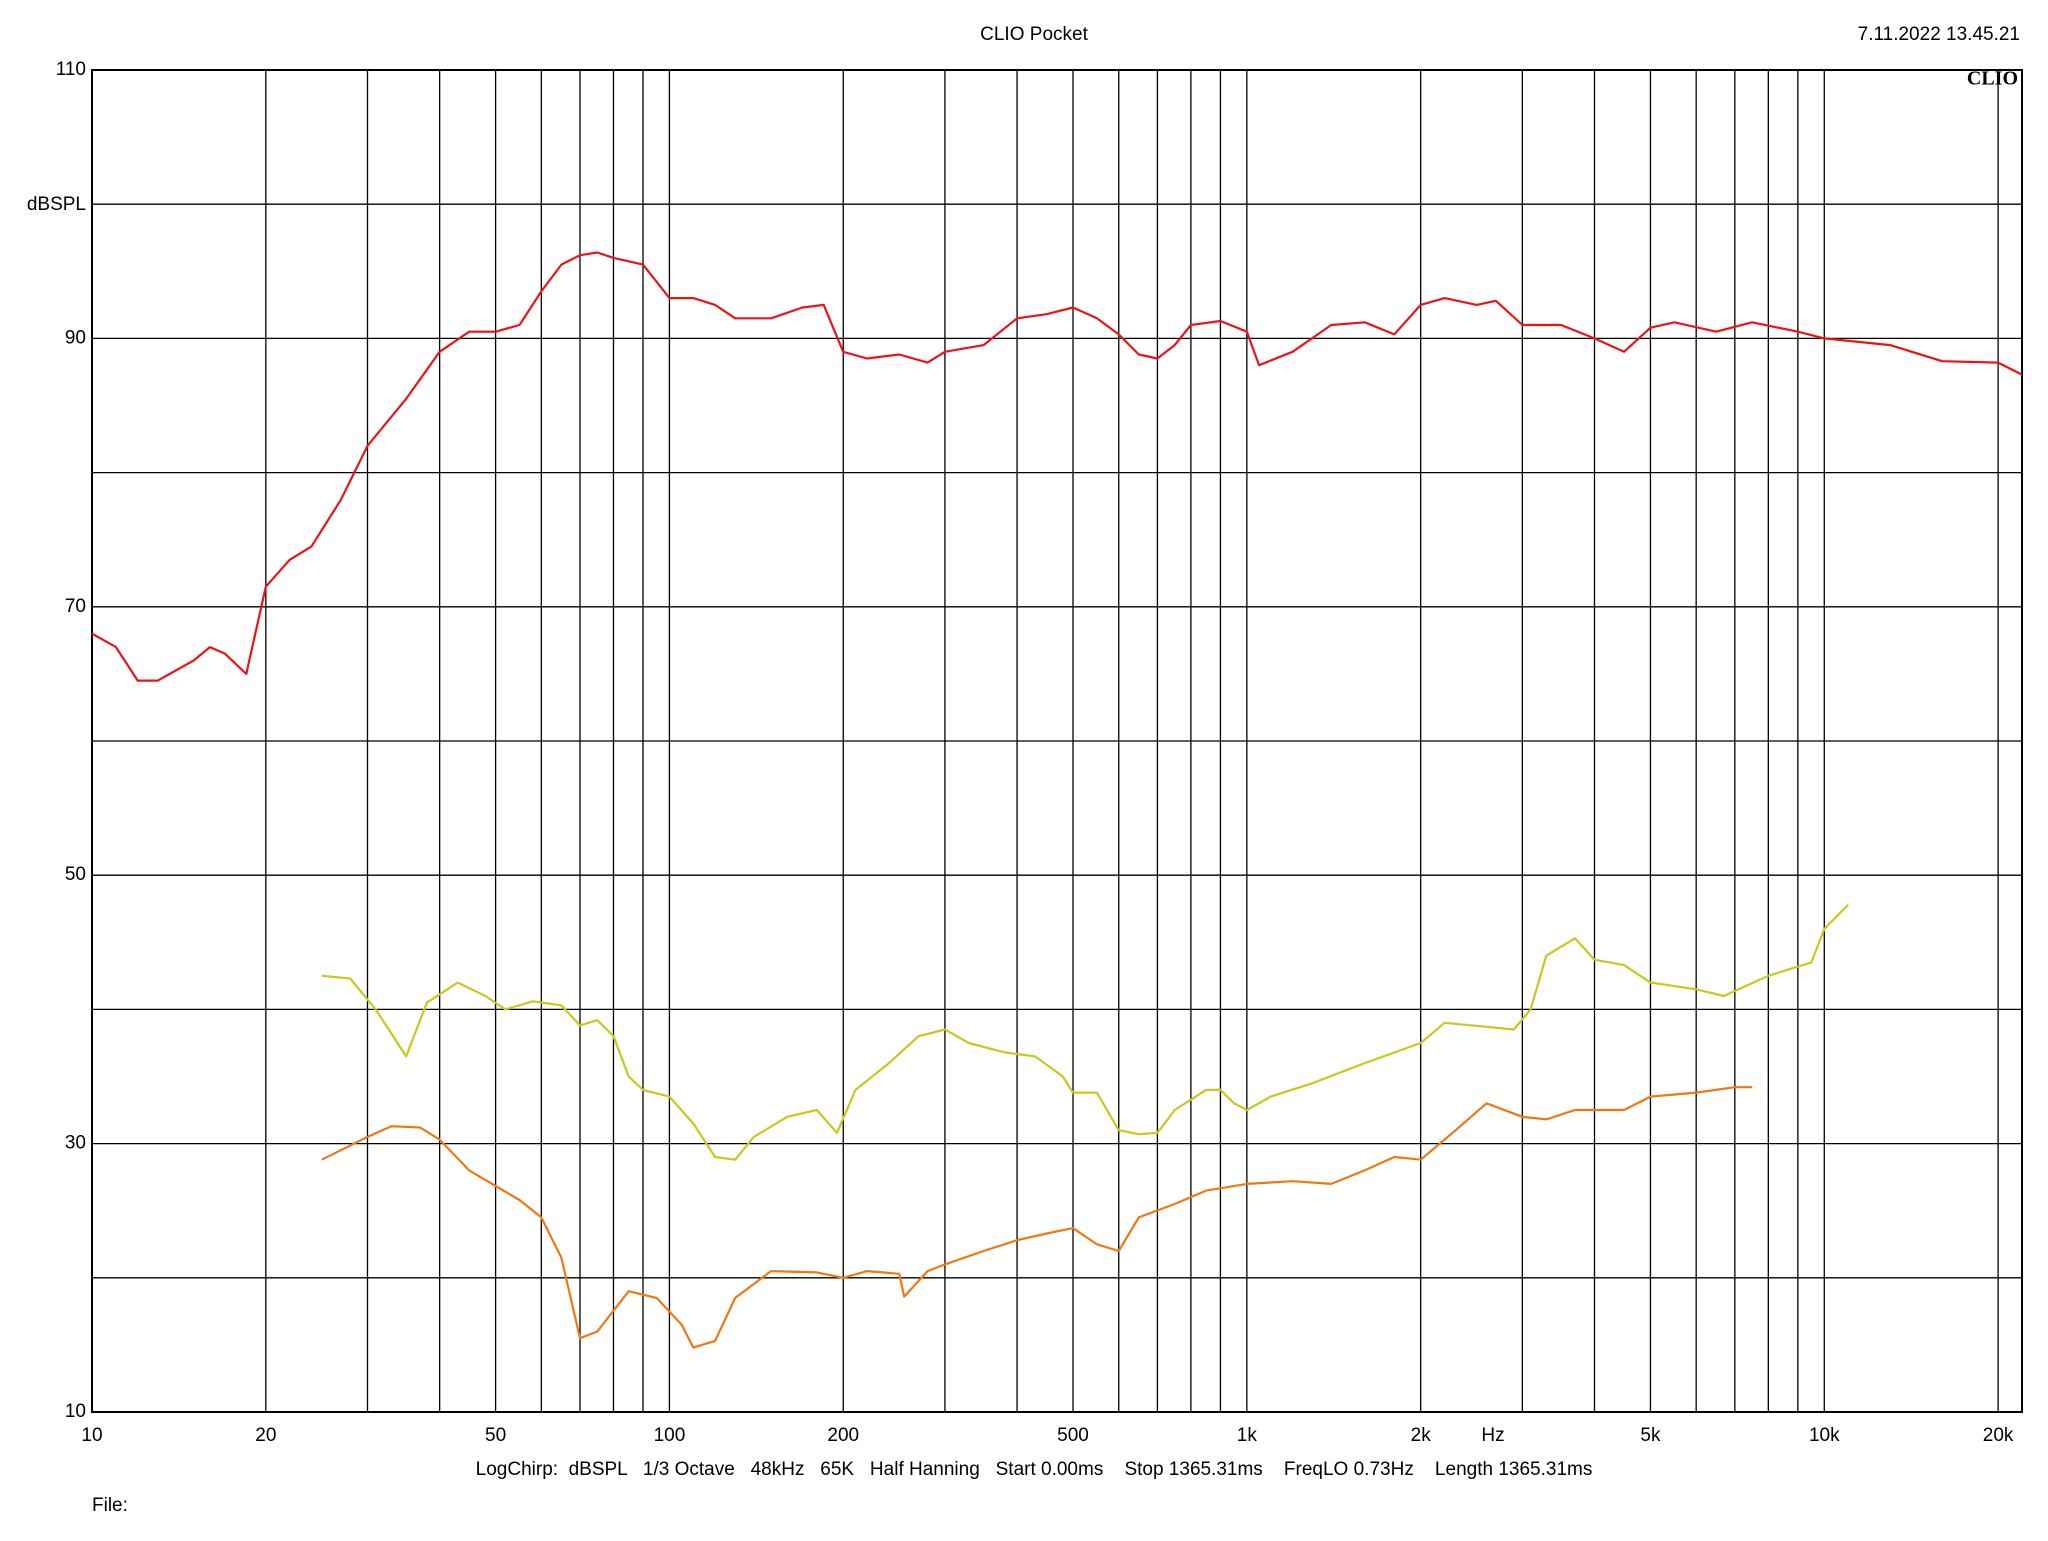 This screenshot has width=2048, height=1541. What do you see at coordinates (843, 1435) in the screenshot?
I see `x-tick-label: 200` at bounding box center [843, 1435].